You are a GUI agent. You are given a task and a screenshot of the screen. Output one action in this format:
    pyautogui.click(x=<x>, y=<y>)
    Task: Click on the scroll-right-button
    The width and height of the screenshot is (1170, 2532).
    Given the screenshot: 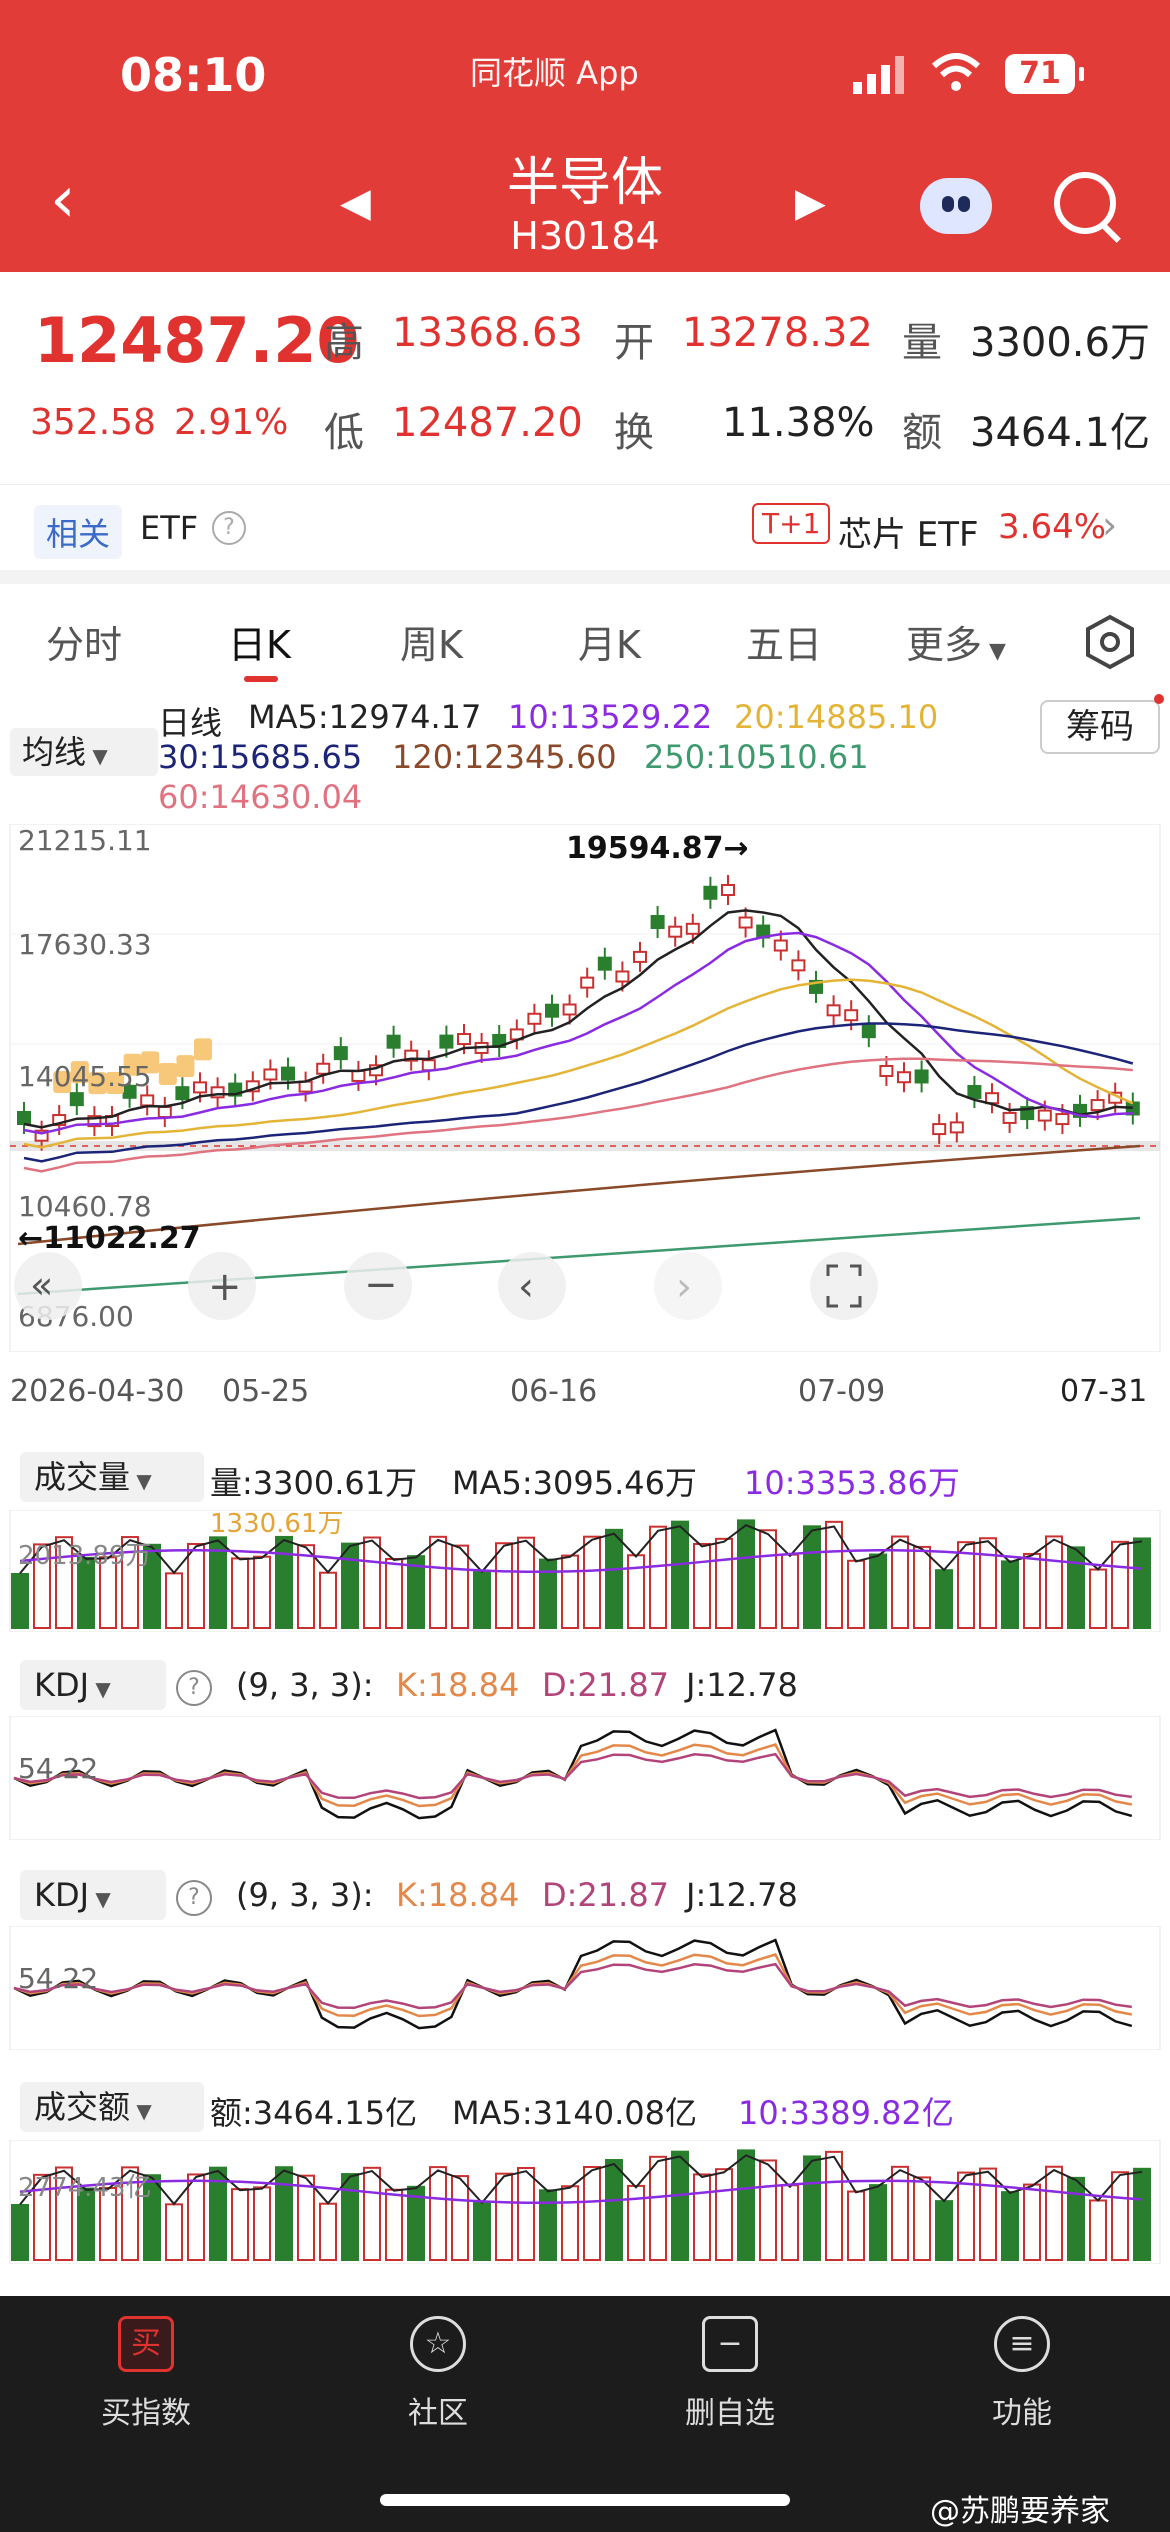 What is the action you would take?
    pyautogui.click(x=688, y=1286)
    